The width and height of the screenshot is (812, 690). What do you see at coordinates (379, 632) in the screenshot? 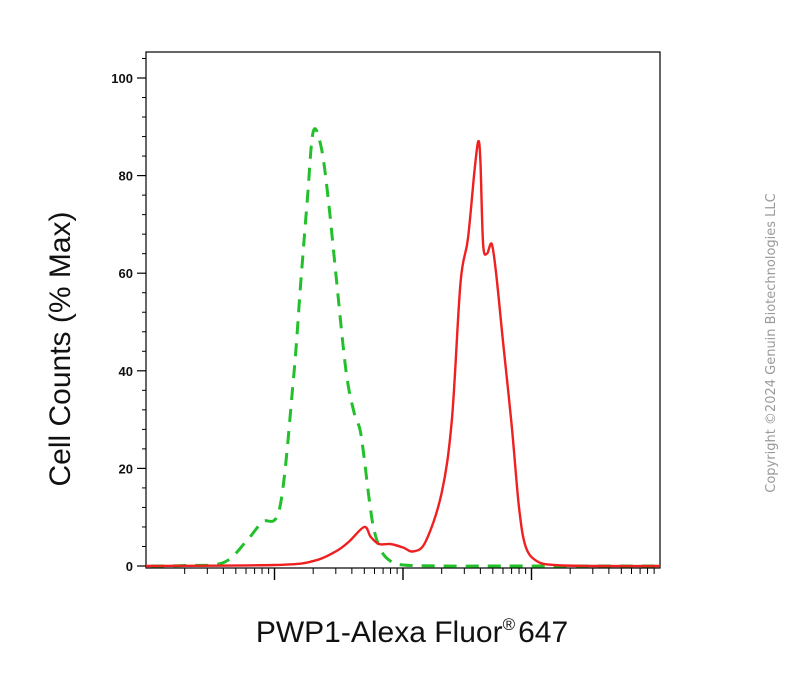
I see `x-axis-title-main: PWP1-Alexa Fluor` at bounding box center [379, 632].